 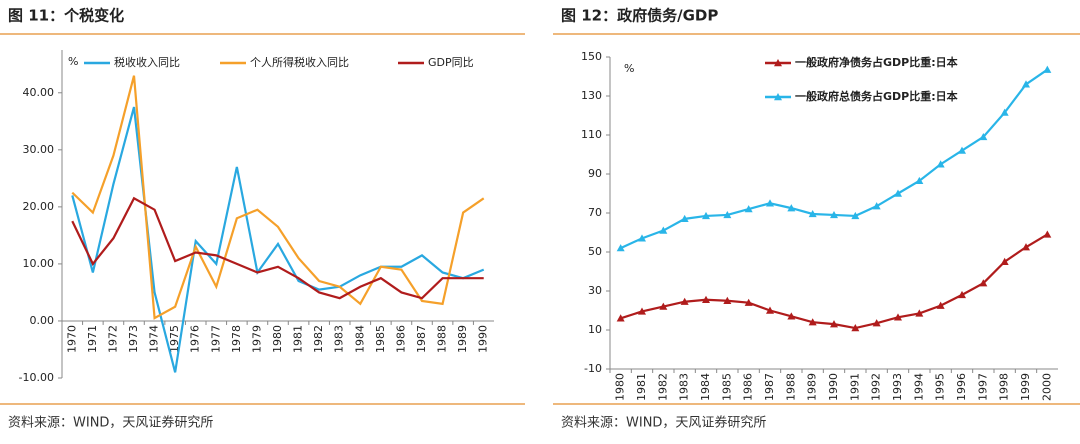 I want to click on x-tick-label: 1991, so click(x=854, y=387).